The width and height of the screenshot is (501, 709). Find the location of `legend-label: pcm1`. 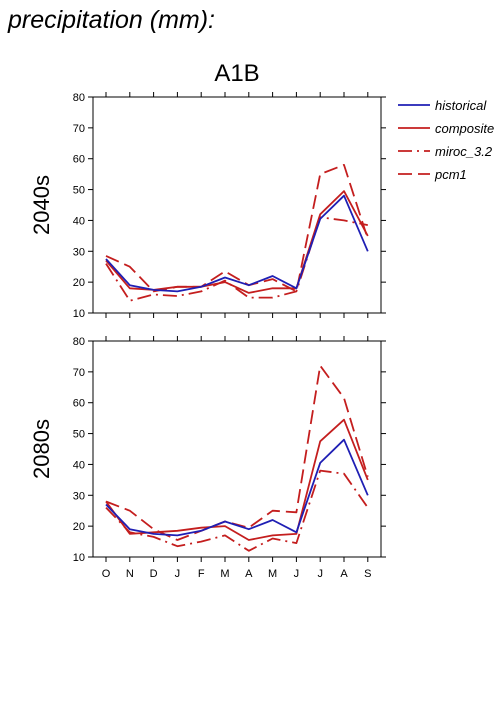

legend-label: pcm1 is located at coordinates (450, 174).